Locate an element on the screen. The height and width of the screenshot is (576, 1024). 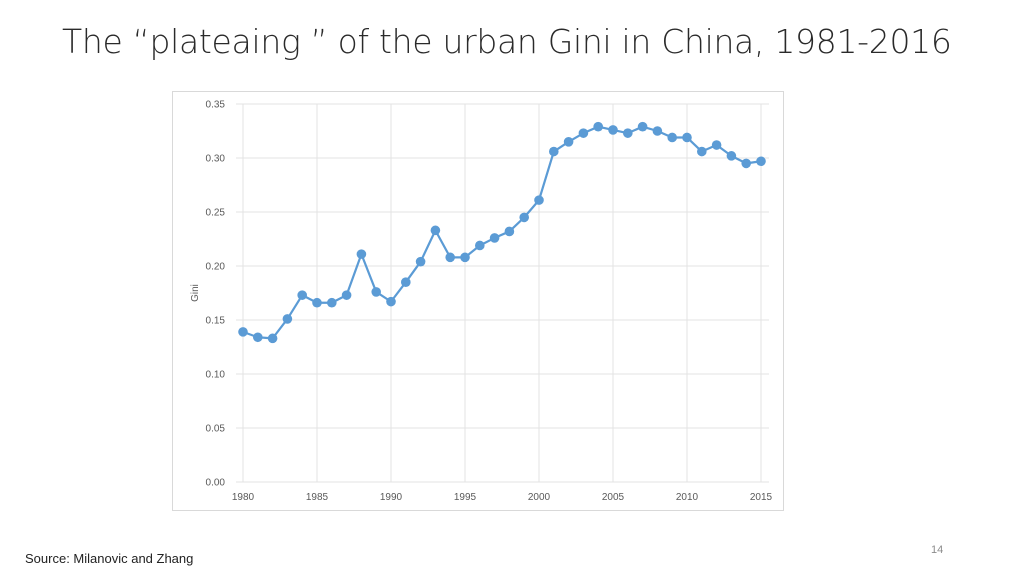
x-tick-label: 2005 is located at coordinates (613, 497).